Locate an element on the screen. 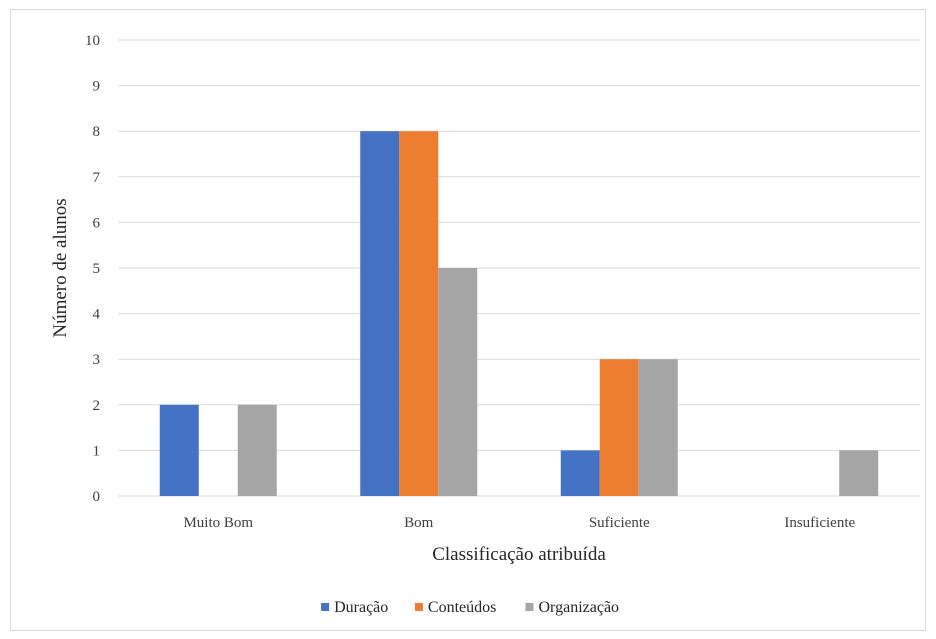 This screenshot has height=639, width=936. y-tick-label: 8 is located at coordinates (97, 132).